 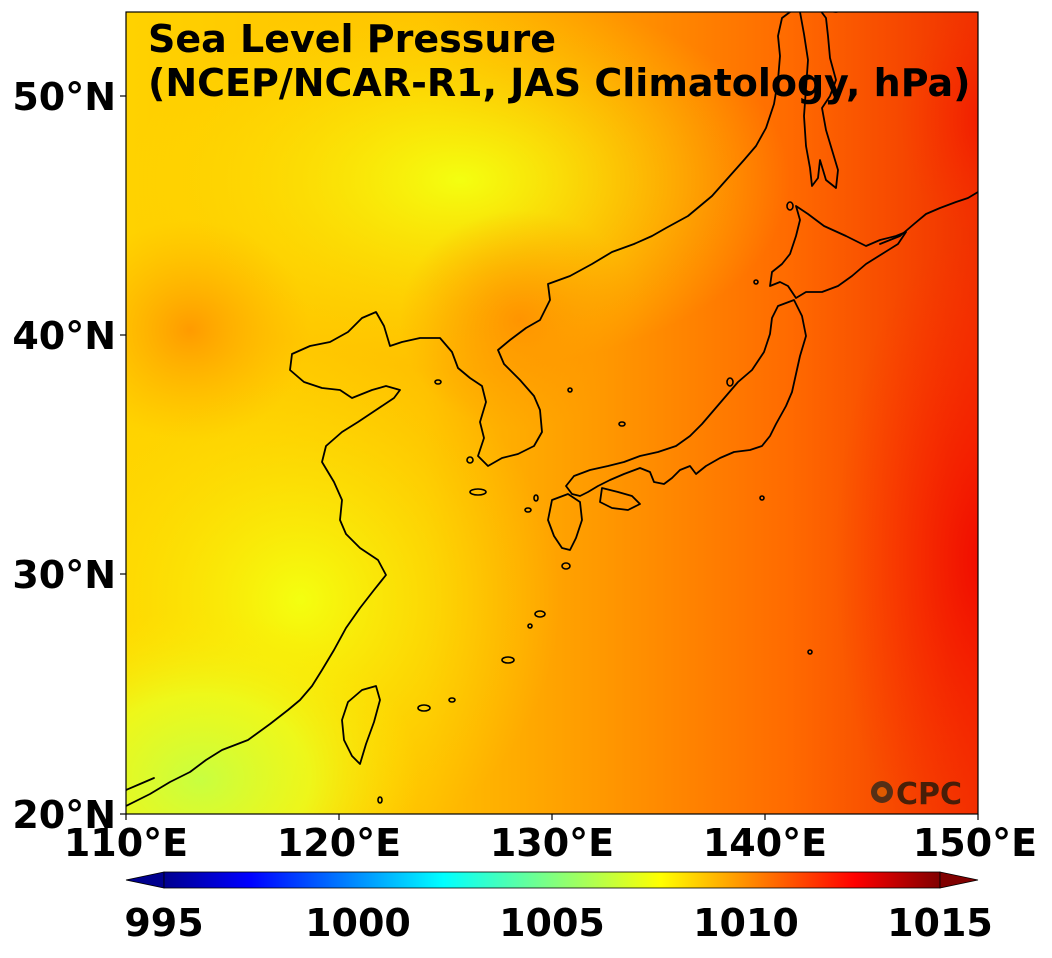 I want to click on lon-tick-110e: 110°E, so click(x=126, y=843).